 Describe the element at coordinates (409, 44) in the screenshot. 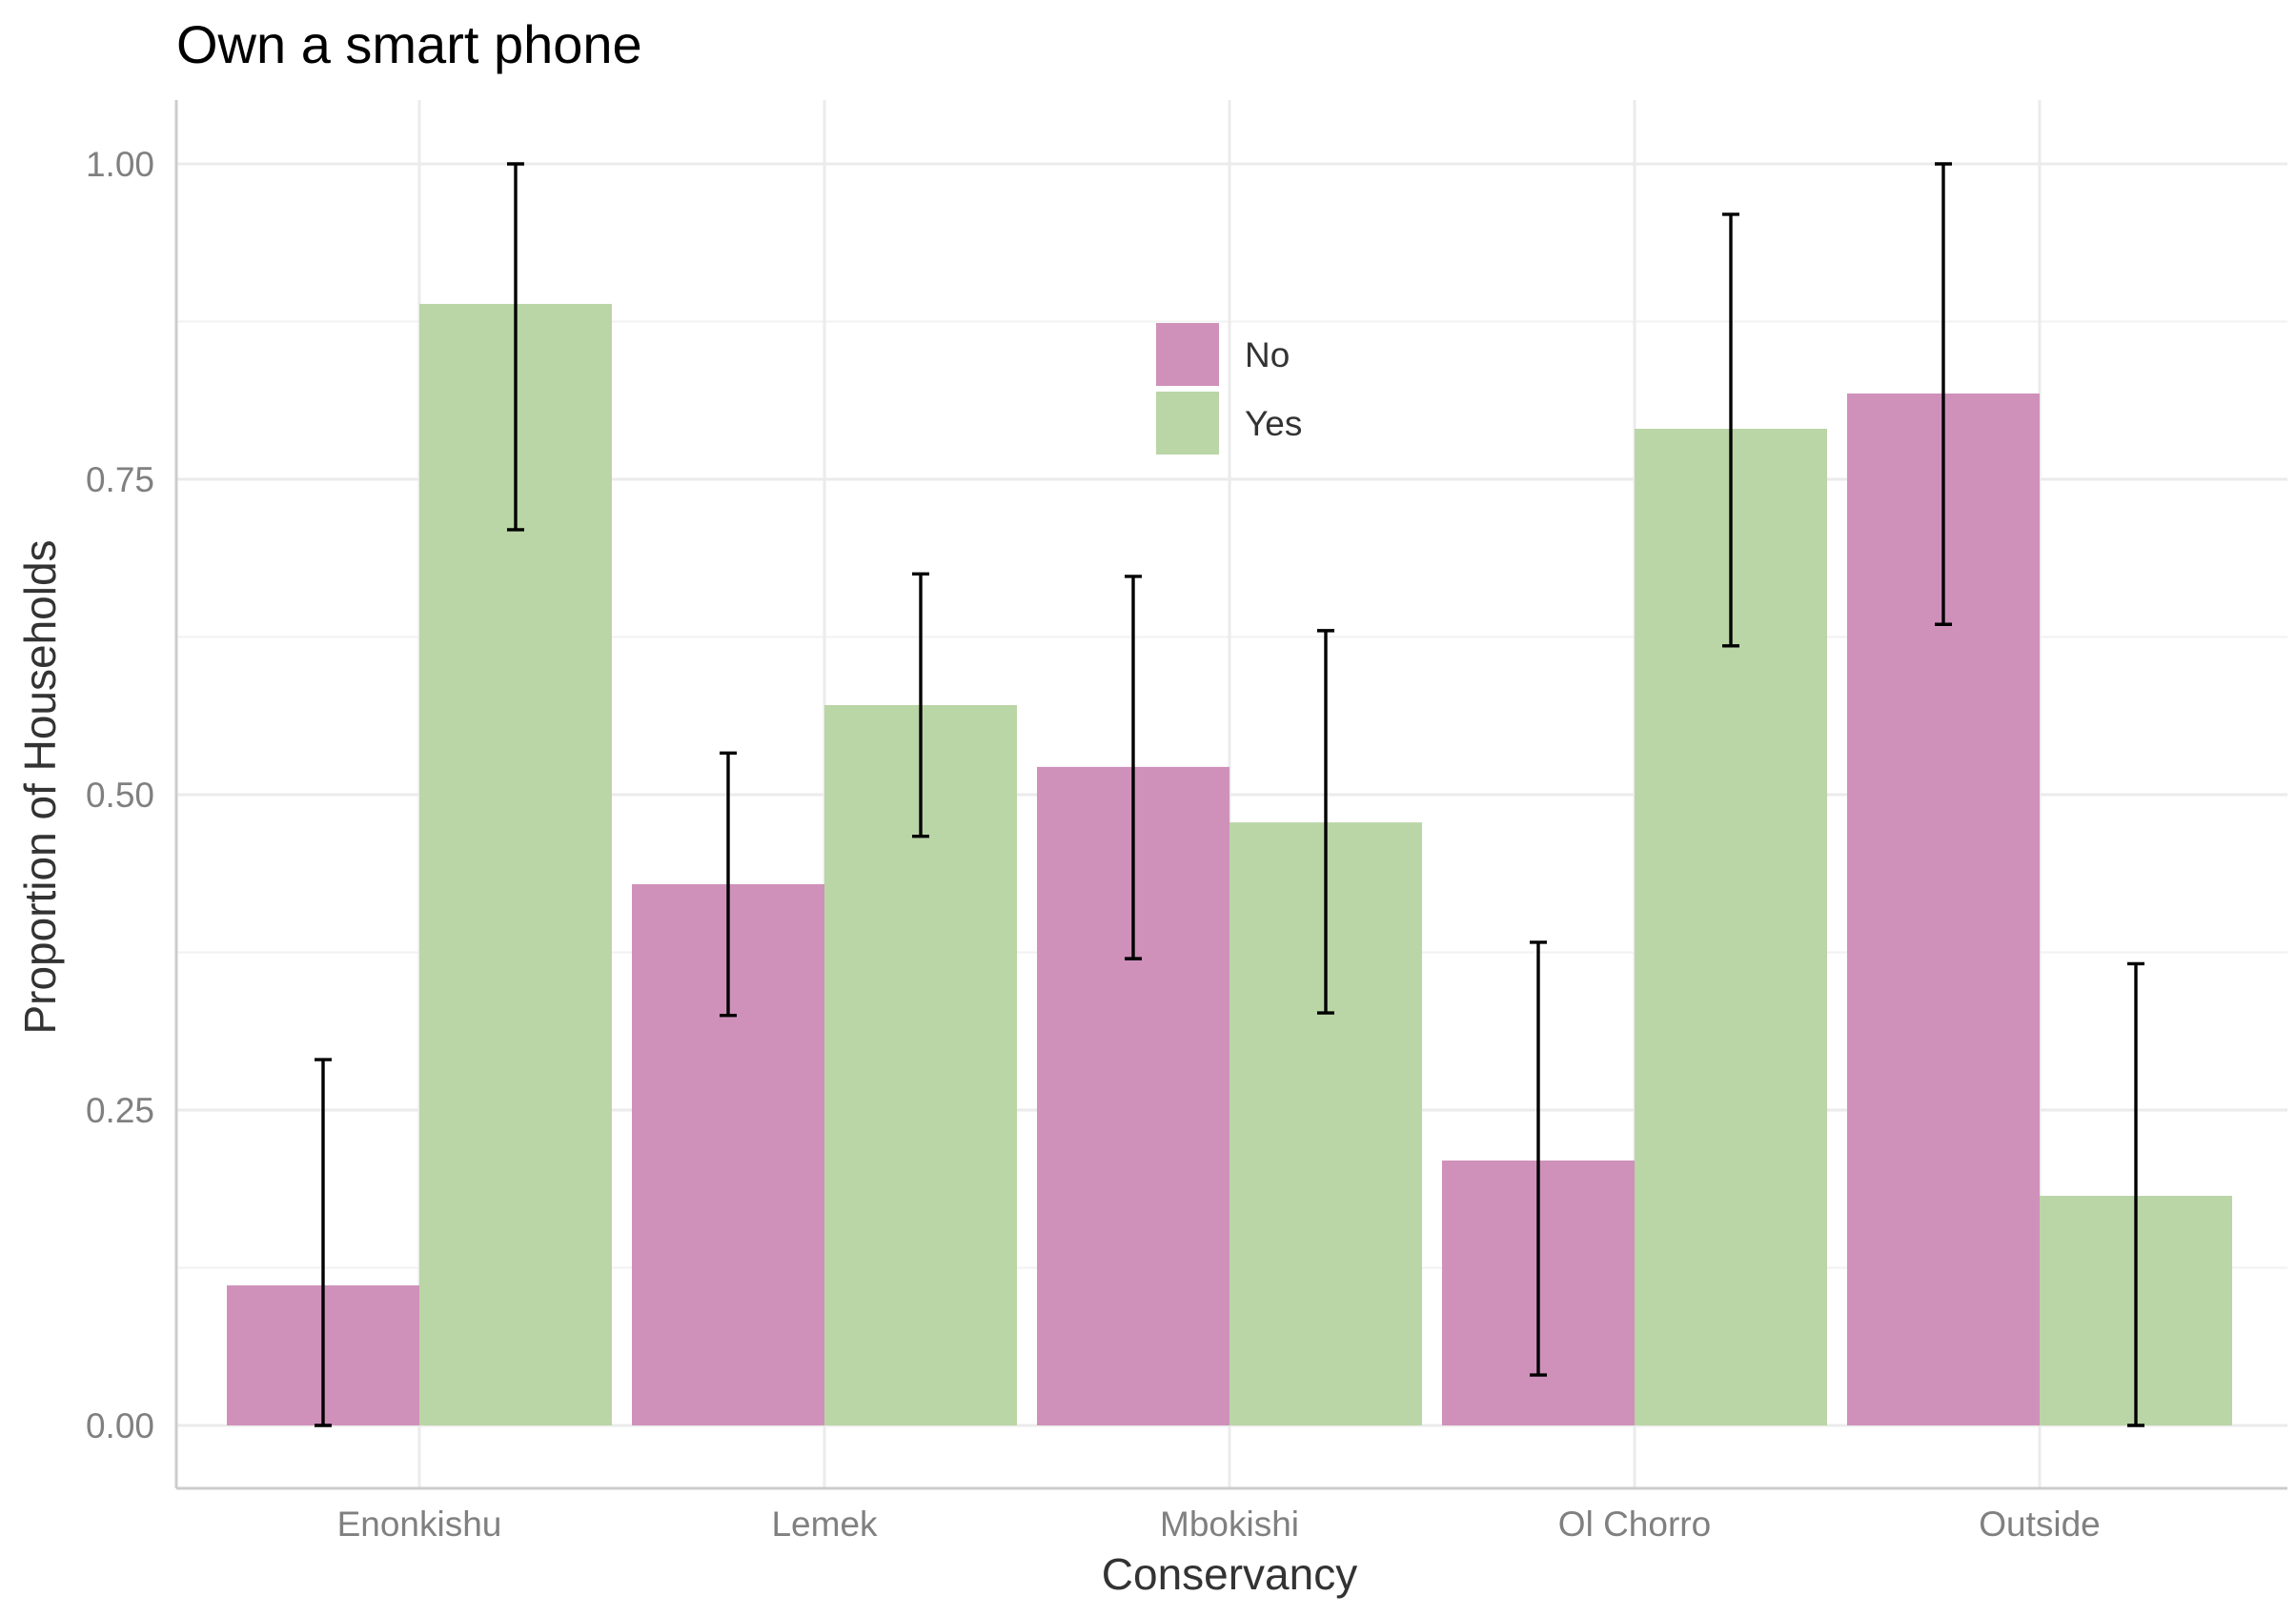

I see `chart-title: Own a smart phone` at that location.